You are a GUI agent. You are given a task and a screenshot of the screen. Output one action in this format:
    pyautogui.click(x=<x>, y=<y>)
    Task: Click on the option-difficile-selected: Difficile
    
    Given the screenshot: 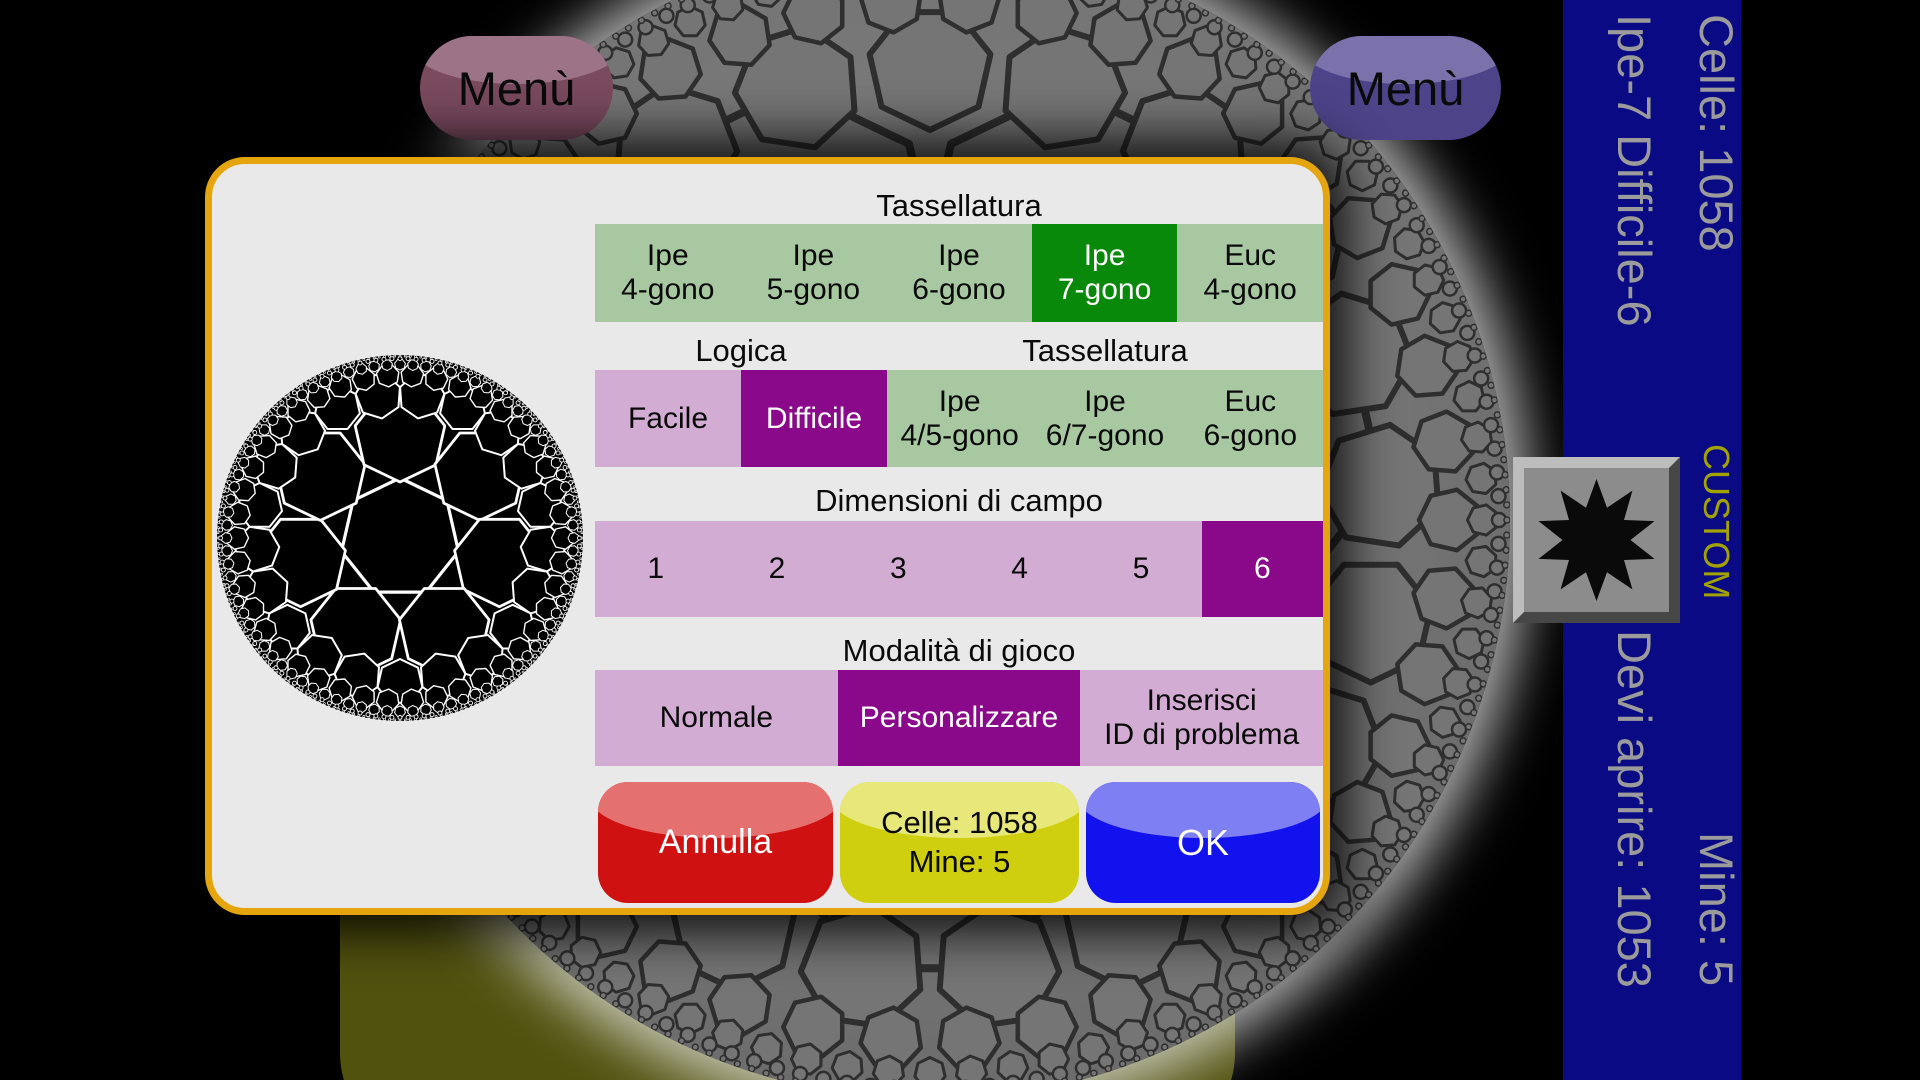 What is the action you would take?
    pyautogui.click(x=814, y=418)
    